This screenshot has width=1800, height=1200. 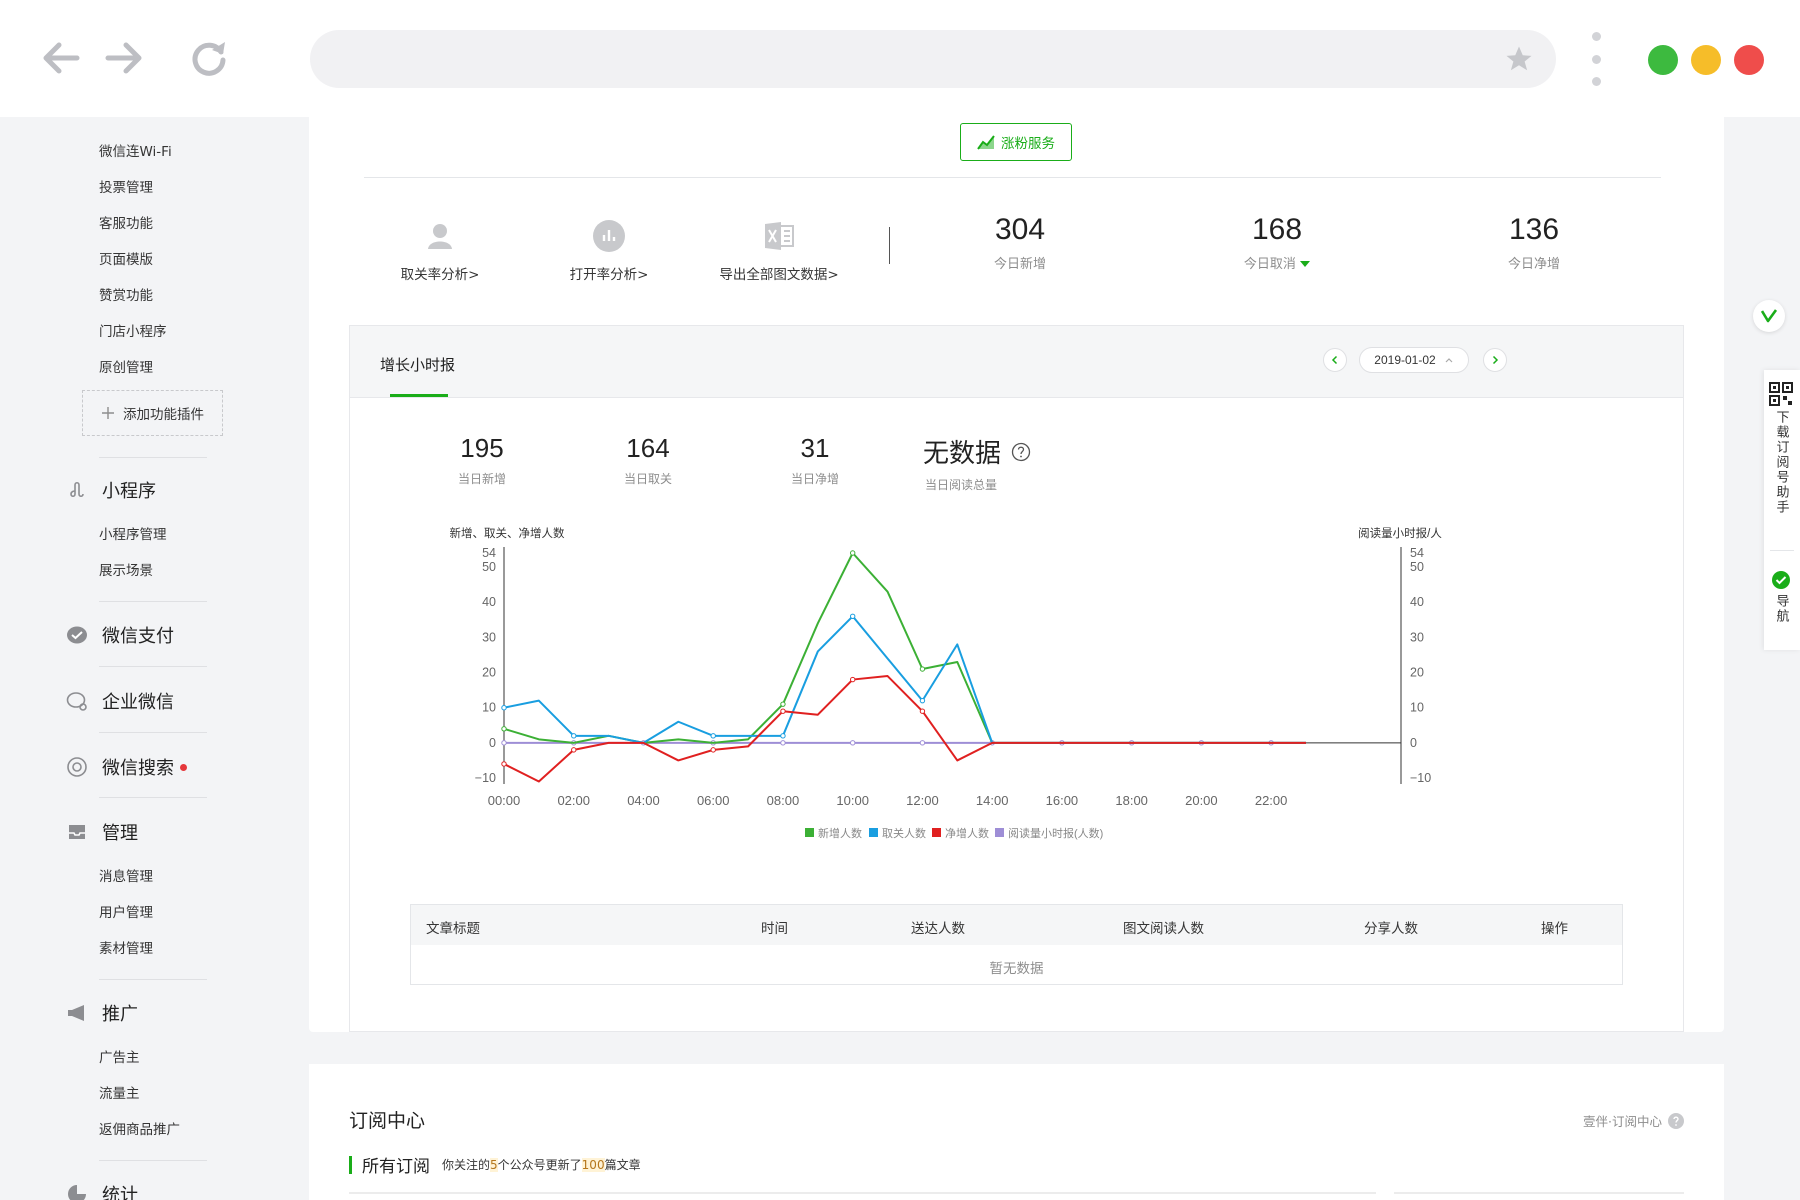 What do you see at coordinates (1539, 1193) in the screenshot?
I see `divider` at bounding box center [1539, 1193].